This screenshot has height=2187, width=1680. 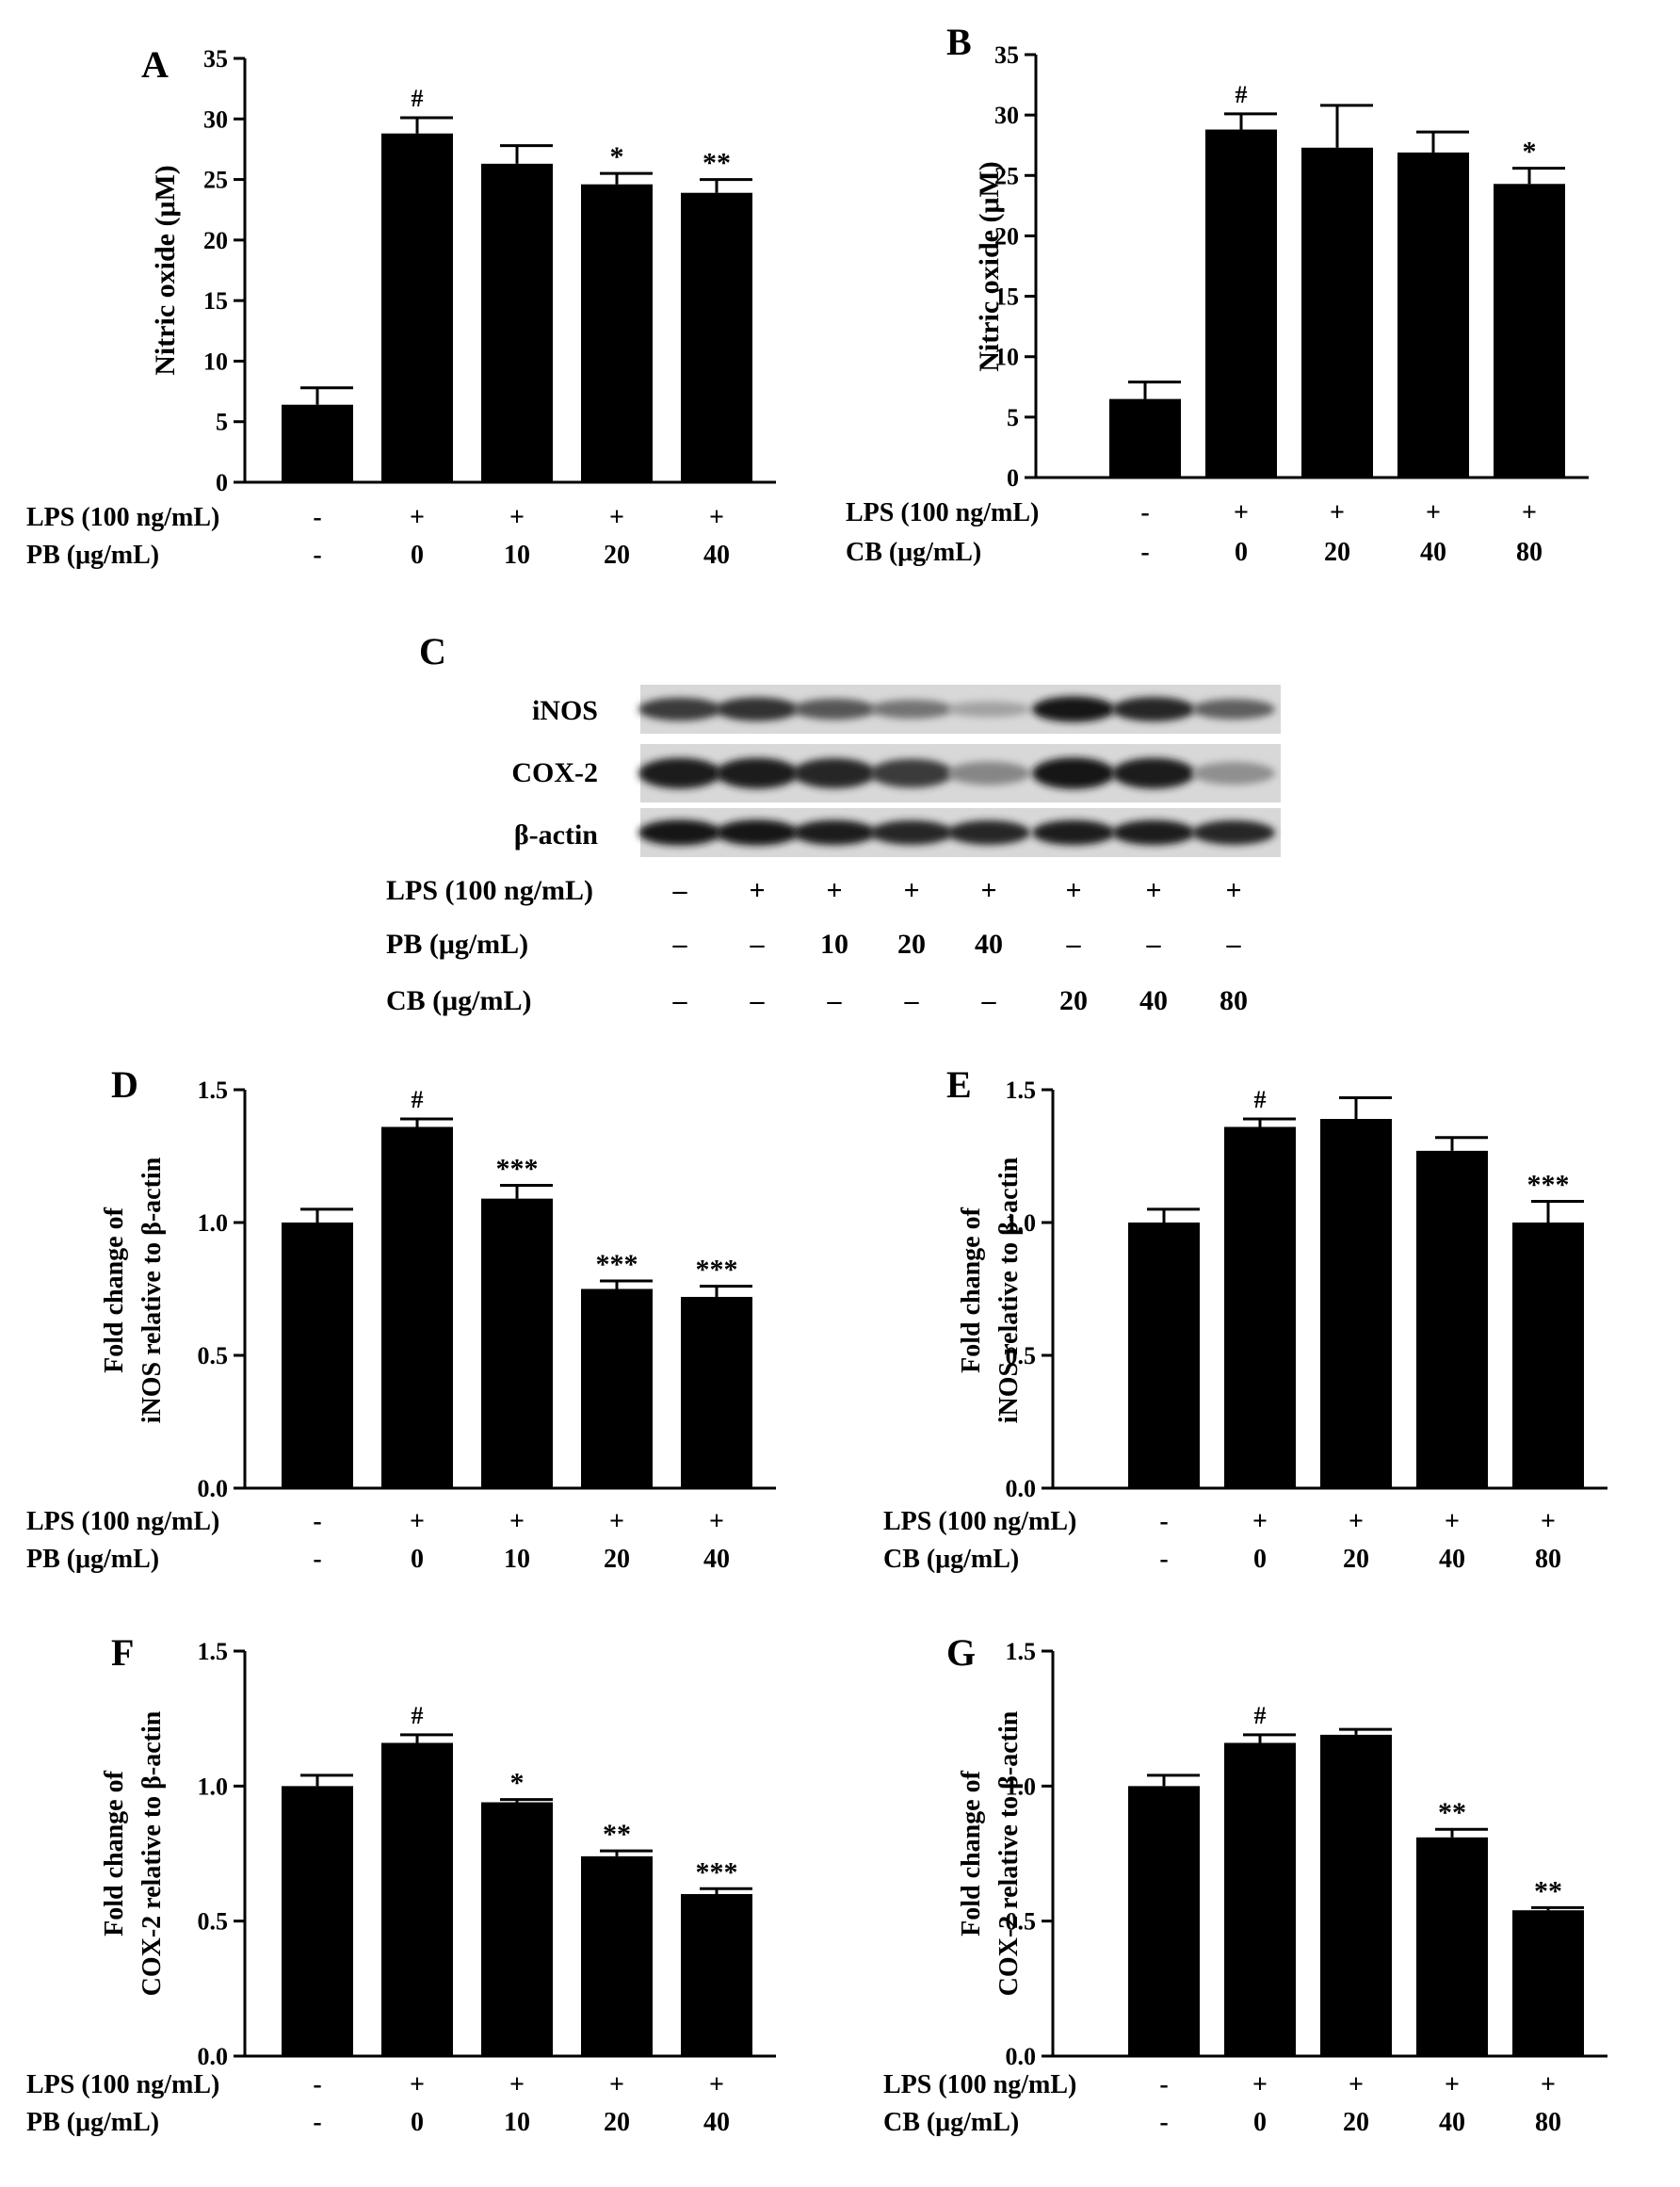 I want to click on blot-band-label: COX-2, so click(x=555, y=772).